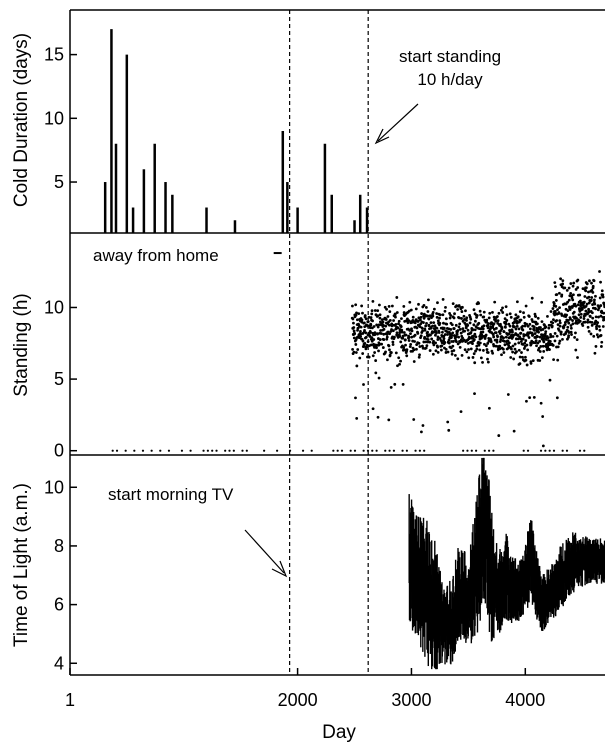  Describe the element at coordinates (54, 307) in the screenshot. I see `y-tick-label-1-2: 10` at that location.